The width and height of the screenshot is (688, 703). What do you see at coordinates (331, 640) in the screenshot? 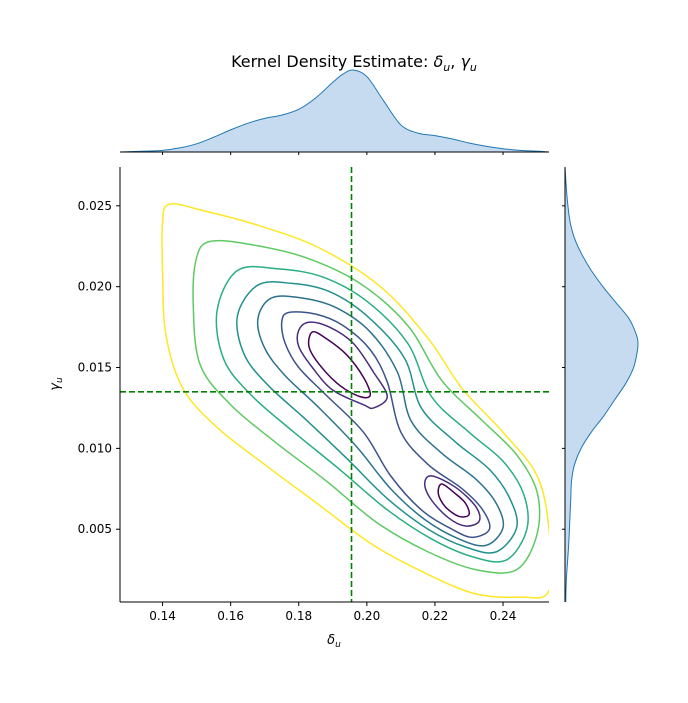
I see `x-axis-label-symbol: δ` at bounding box center [331, 640].